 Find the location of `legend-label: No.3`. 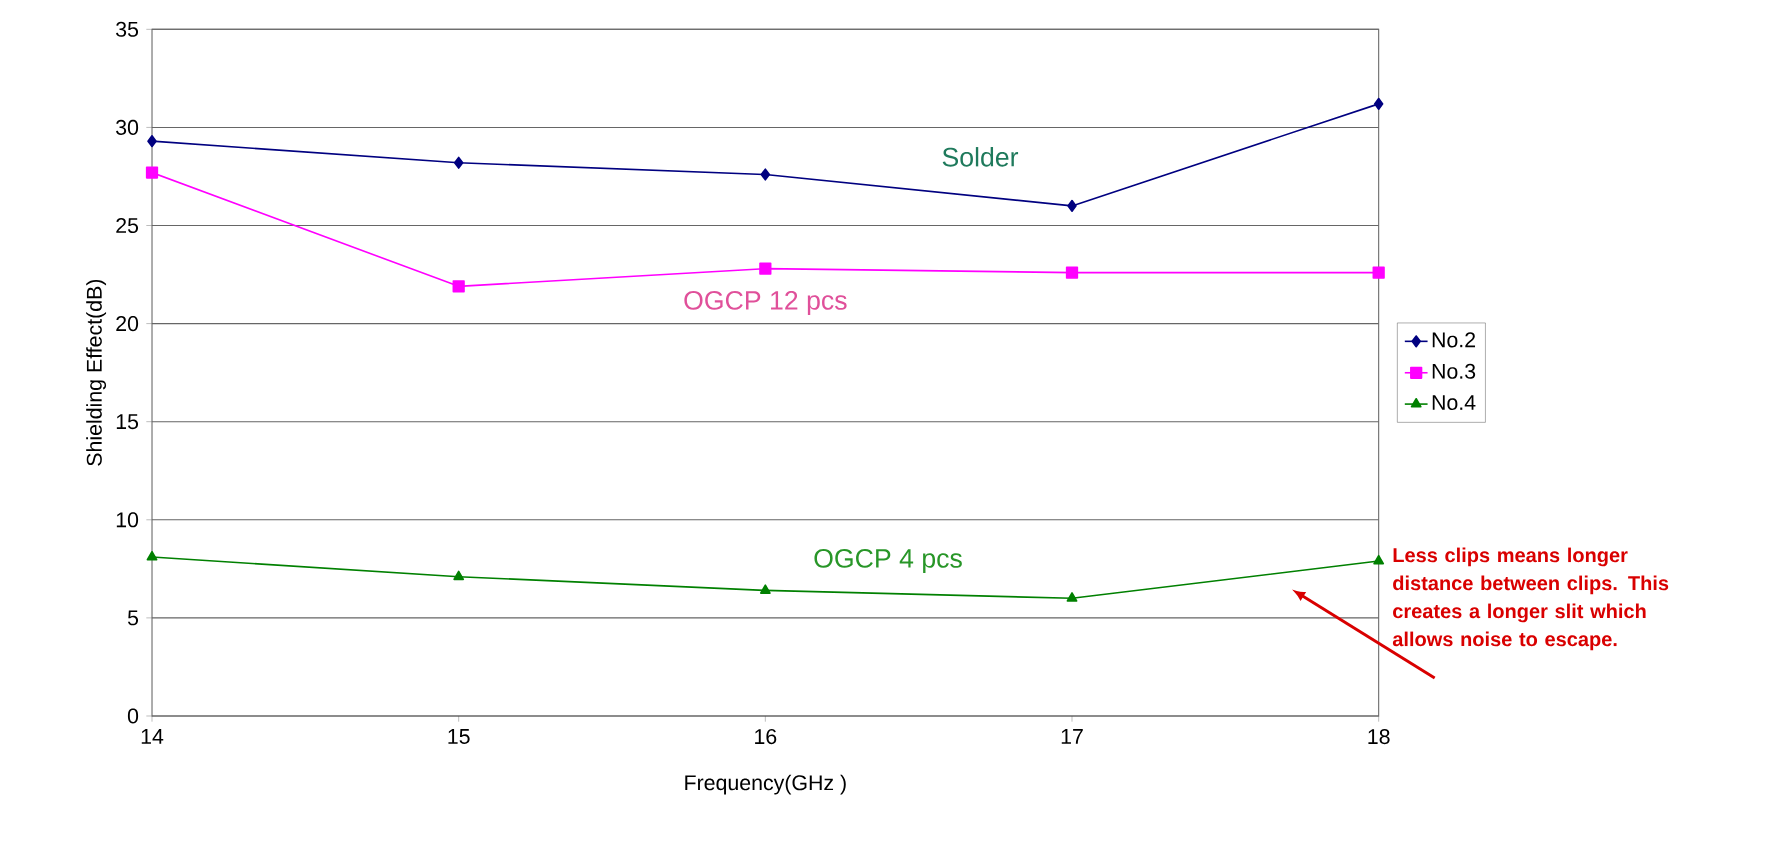

legend-label: No.3 is located at coordinates (1454, 371).